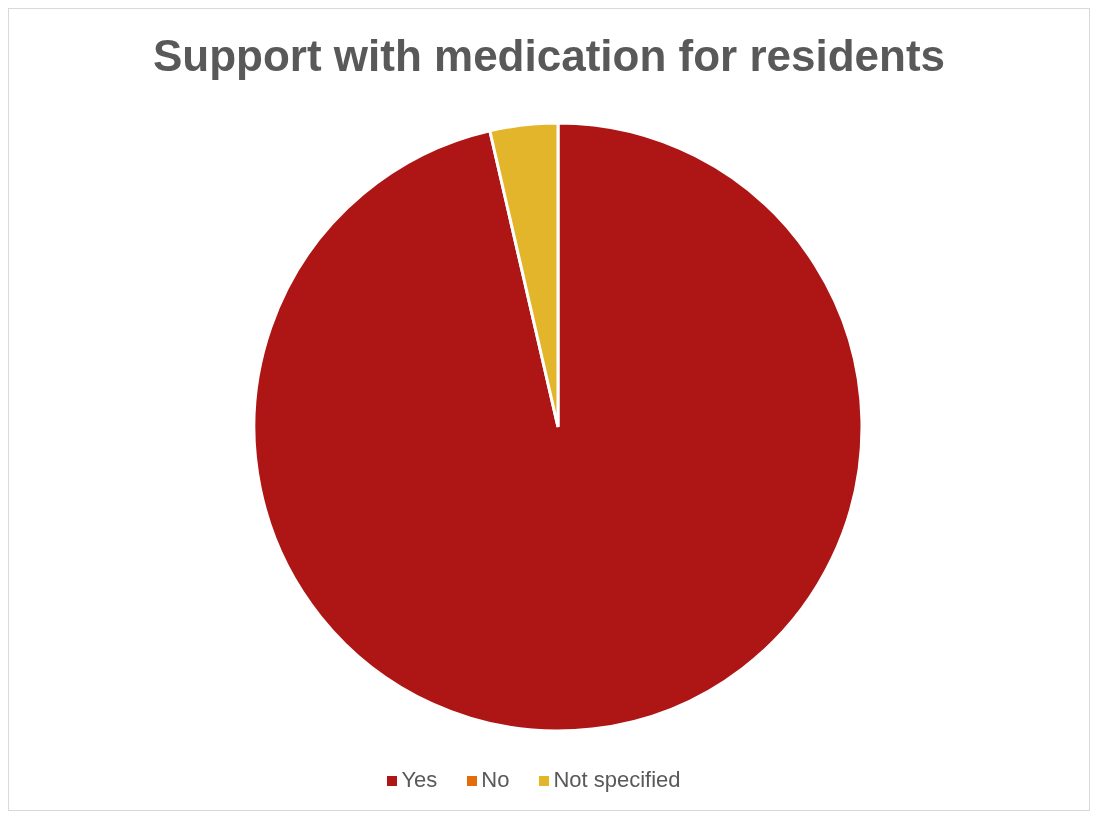 The height and width of the screenshot is (819, 1098). Describe the element at coordinates (495, 779) in the screenshot. I see `legend-label: No` at that location.